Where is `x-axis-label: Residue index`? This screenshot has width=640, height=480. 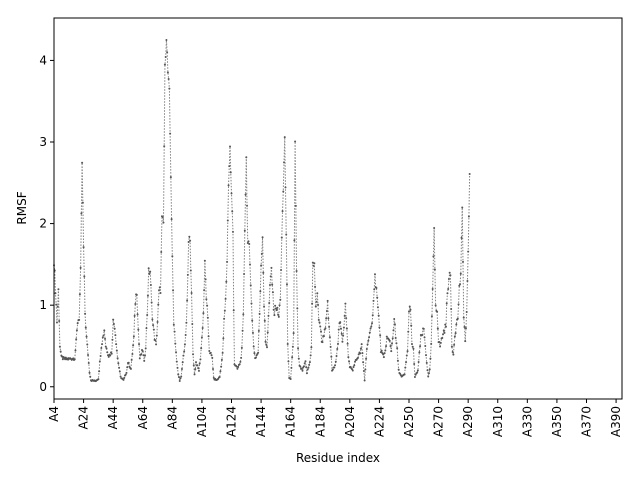 x-axis-label: Residue index is located at coordinates (338, 458).